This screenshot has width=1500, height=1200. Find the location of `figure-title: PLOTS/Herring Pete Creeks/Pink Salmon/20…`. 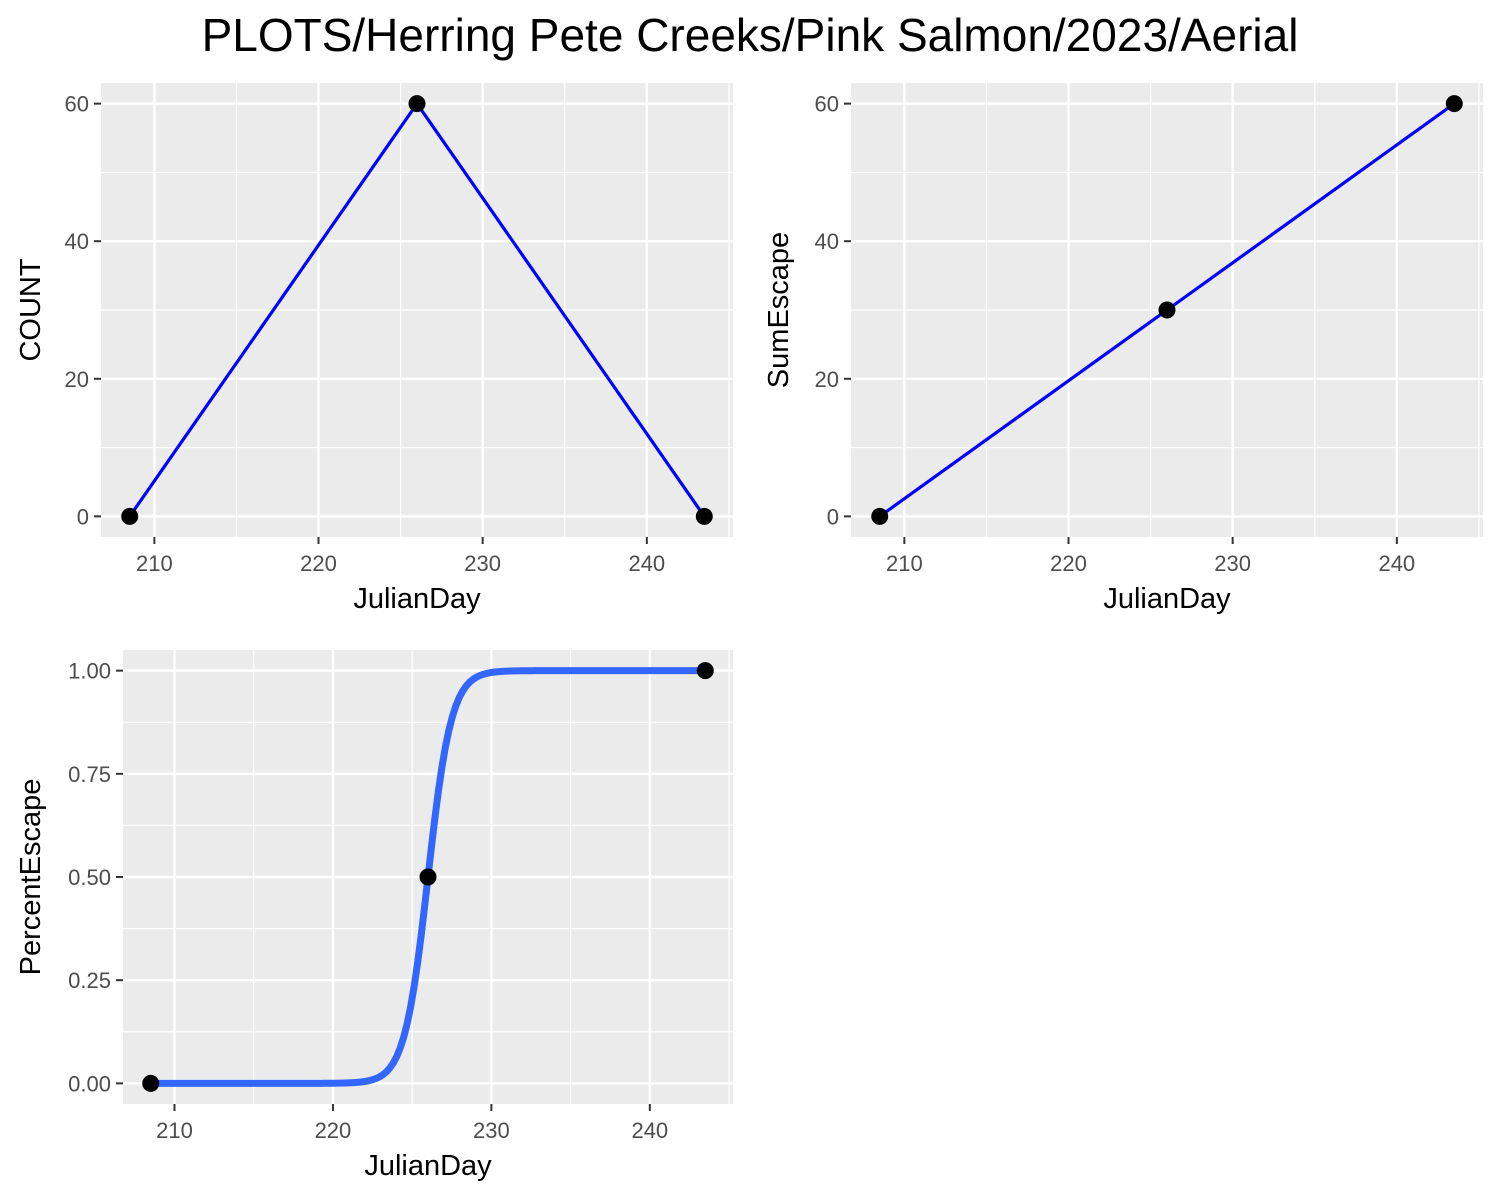

figure-title: PLOTS/Herring Pete Creeks/Pink Salmon/20… is located at coordinates (750, 35).